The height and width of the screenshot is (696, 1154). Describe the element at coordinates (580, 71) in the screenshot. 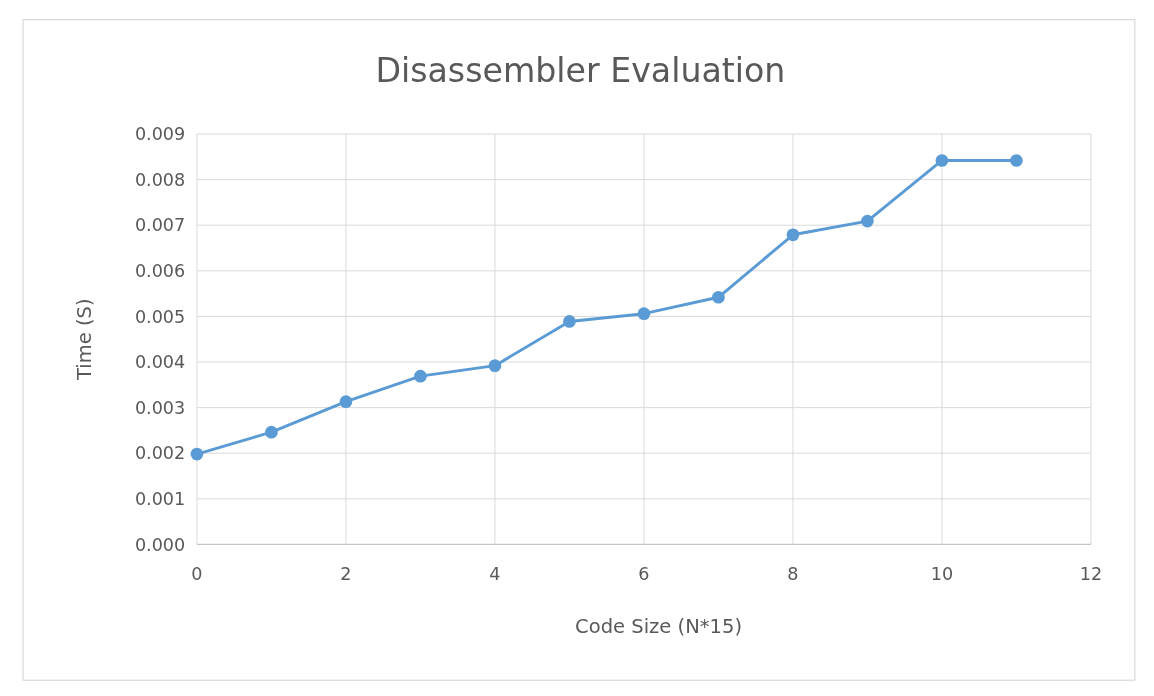

I see `chart-title: Disassembler Evaluation` at that location.